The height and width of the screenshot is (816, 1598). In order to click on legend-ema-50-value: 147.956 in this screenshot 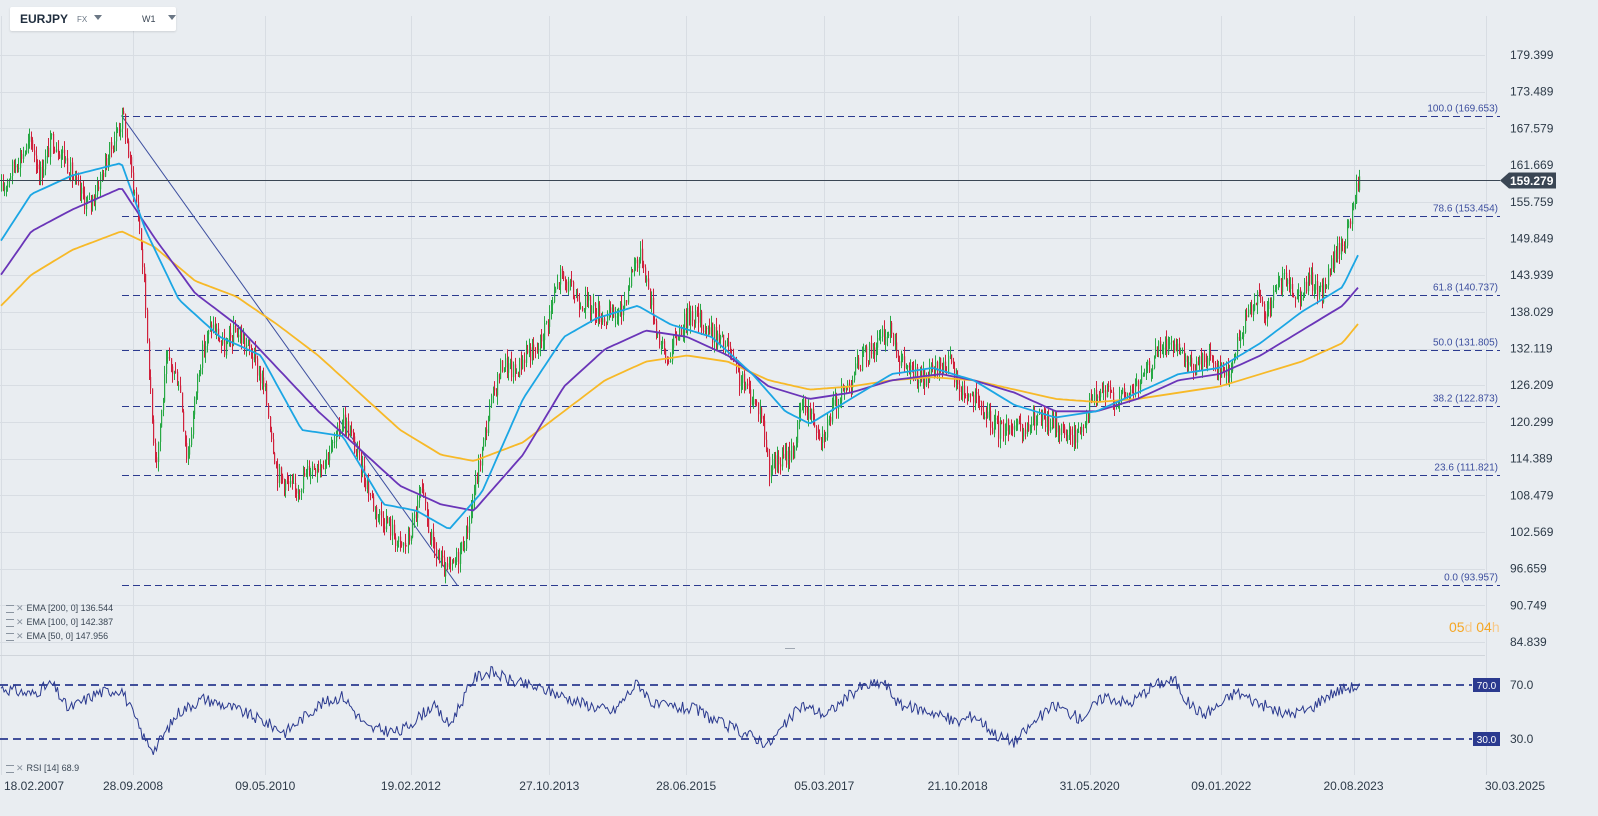, I will do `click(92, 636)`.